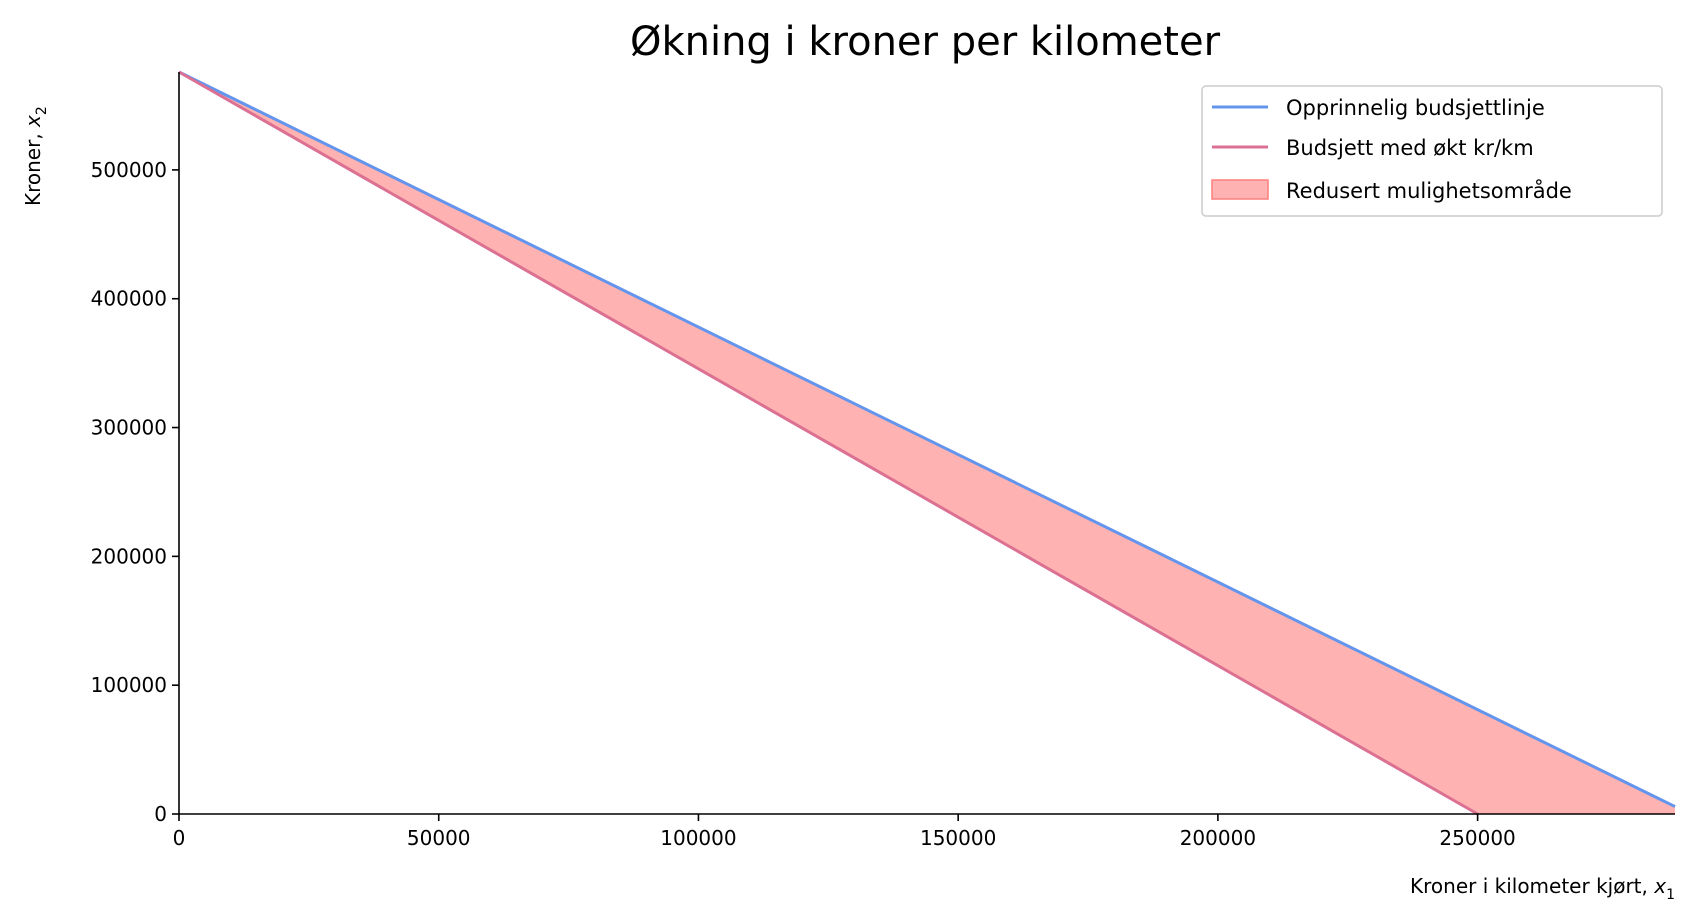  Describe the element at coordinates (925, 42) in the screenshot. I see `chart-title: Økning i kroner per kilometer` at that location.